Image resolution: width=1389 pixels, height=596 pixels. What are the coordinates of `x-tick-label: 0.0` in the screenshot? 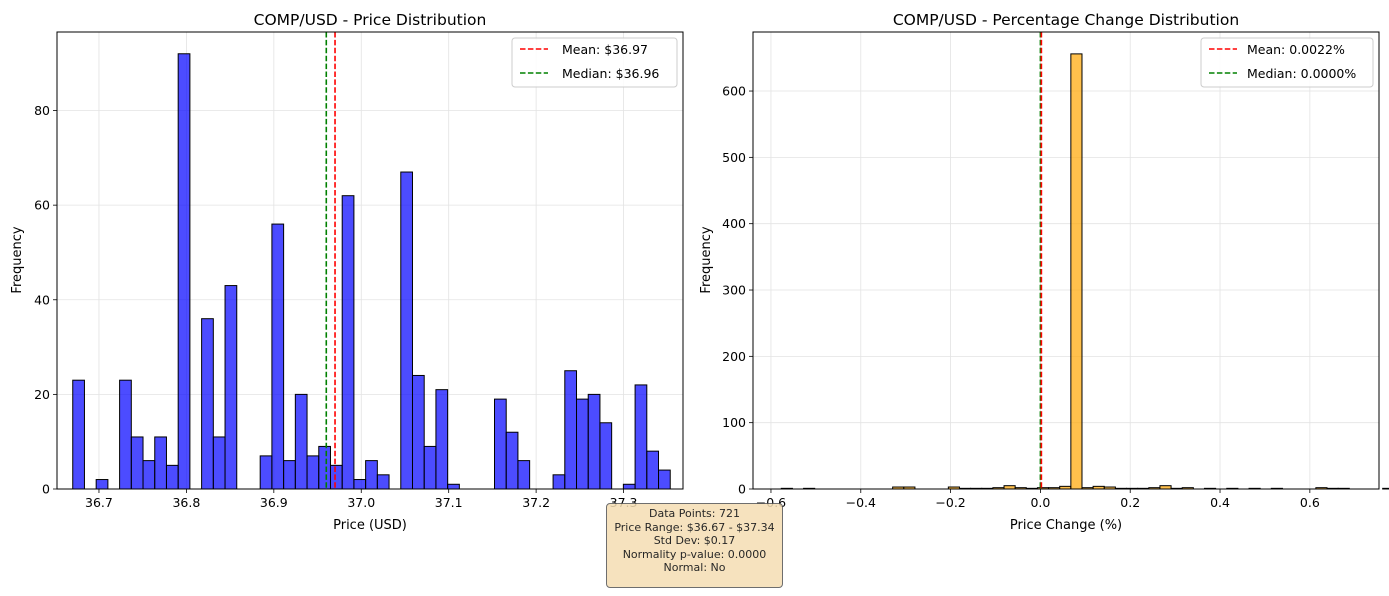 It's located at (1040, 502).